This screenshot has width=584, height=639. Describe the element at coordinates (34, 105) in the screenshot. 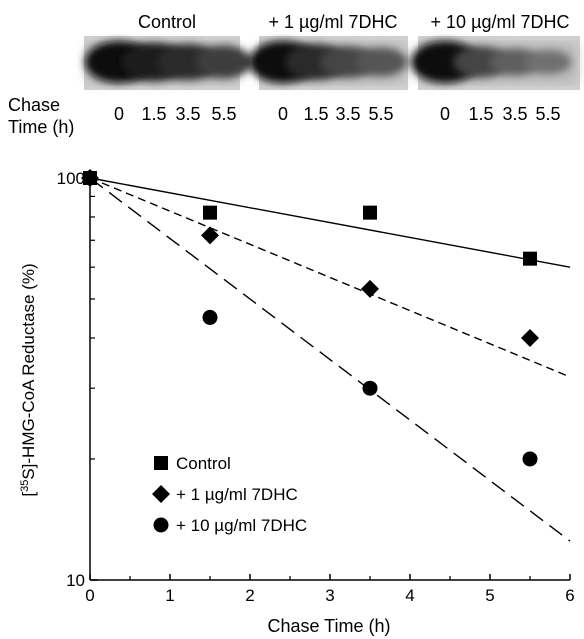

I see `blot-row-label-line1: Chase` at that location.